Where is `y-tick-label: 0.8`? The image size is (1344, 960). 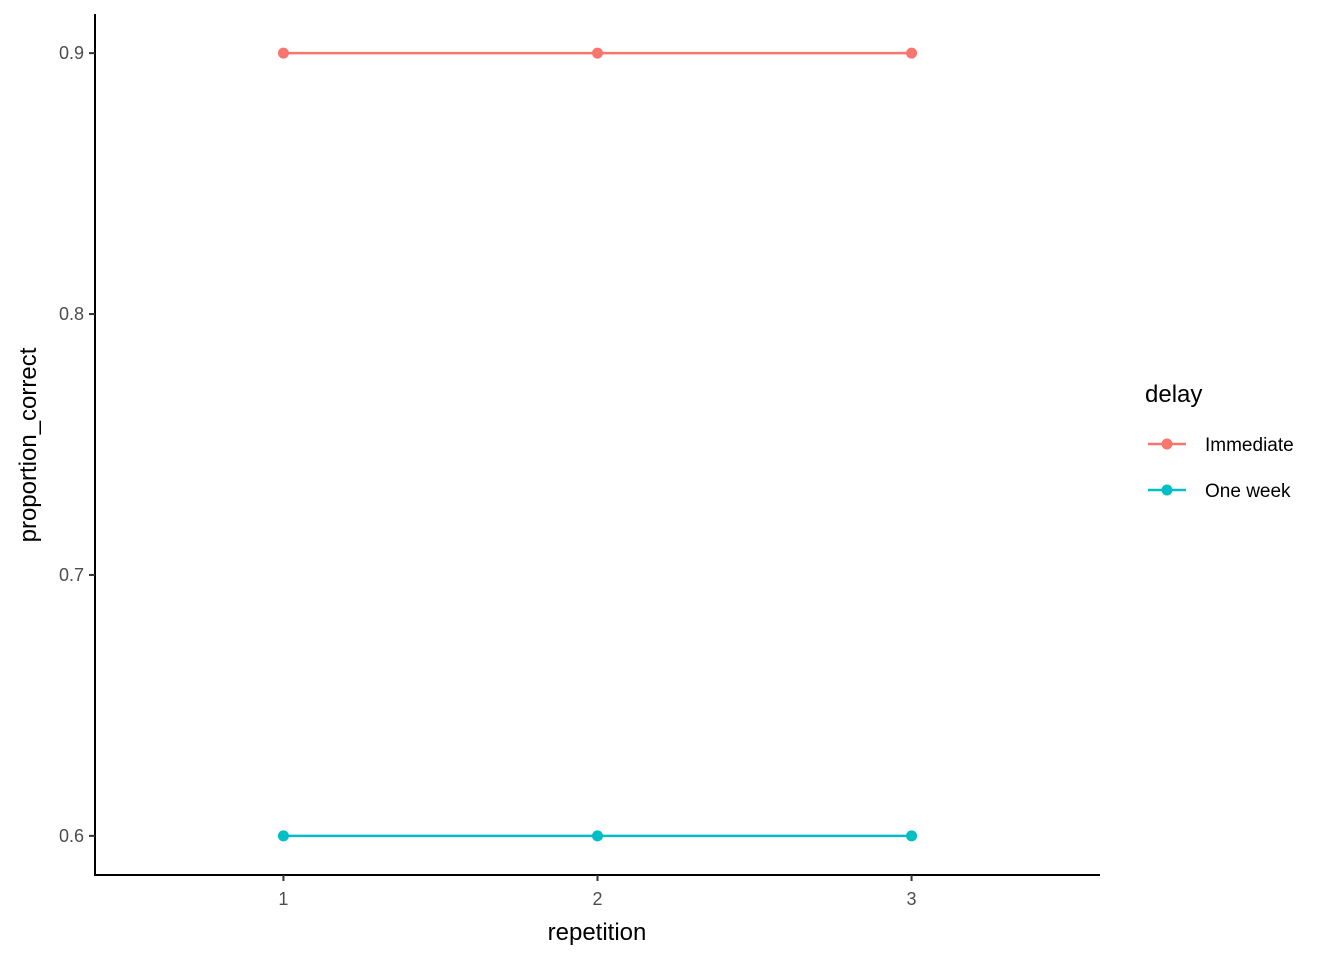
y-tick-label: 0.8 is located at coordinates (71, 314).